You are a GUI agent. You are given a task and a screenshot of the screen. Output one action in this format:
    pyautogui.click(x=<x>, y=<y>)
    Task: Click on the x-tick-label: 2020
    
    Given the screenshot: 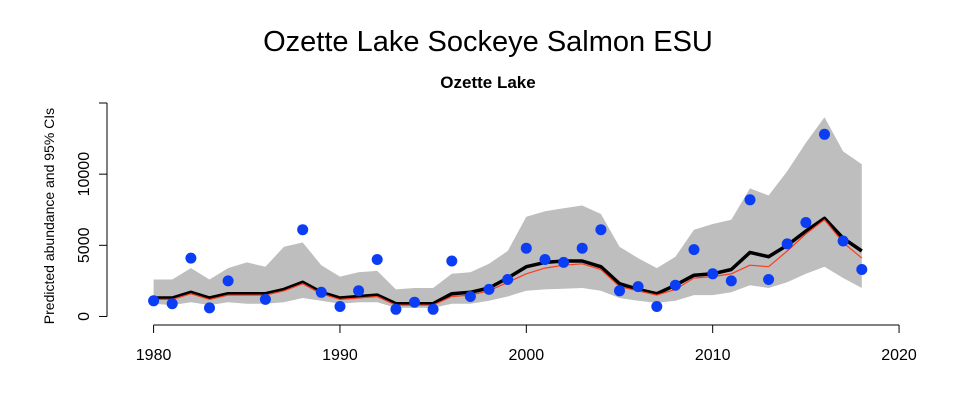 What is the action you would take?
    pyautogui.click(x=899, y=355)
    